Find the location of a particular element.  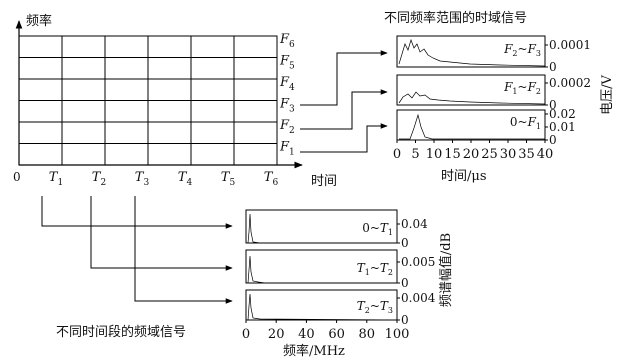

freq-mark-f3: F3 is located at coordinates (287, 106).